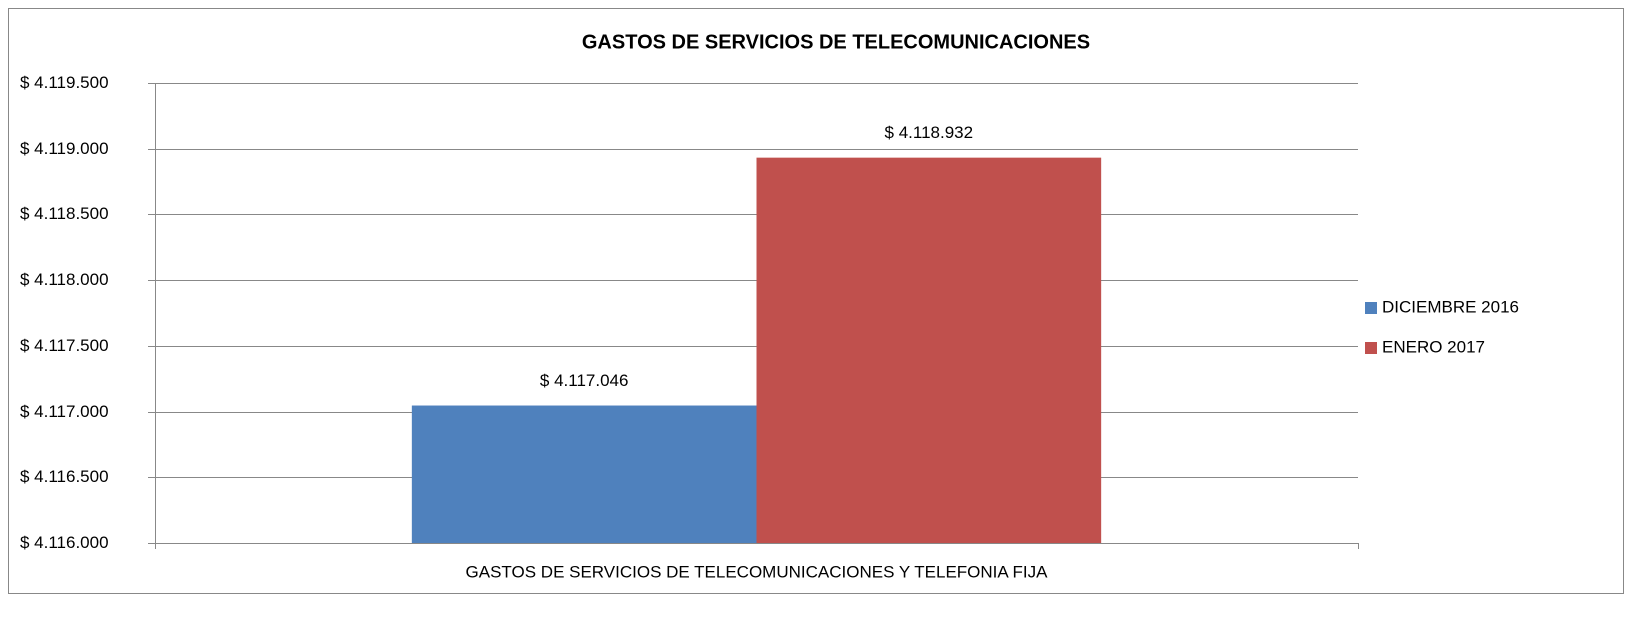  I want to click on legend-label: DICIEMBRE 2016, so click(1450, 306).